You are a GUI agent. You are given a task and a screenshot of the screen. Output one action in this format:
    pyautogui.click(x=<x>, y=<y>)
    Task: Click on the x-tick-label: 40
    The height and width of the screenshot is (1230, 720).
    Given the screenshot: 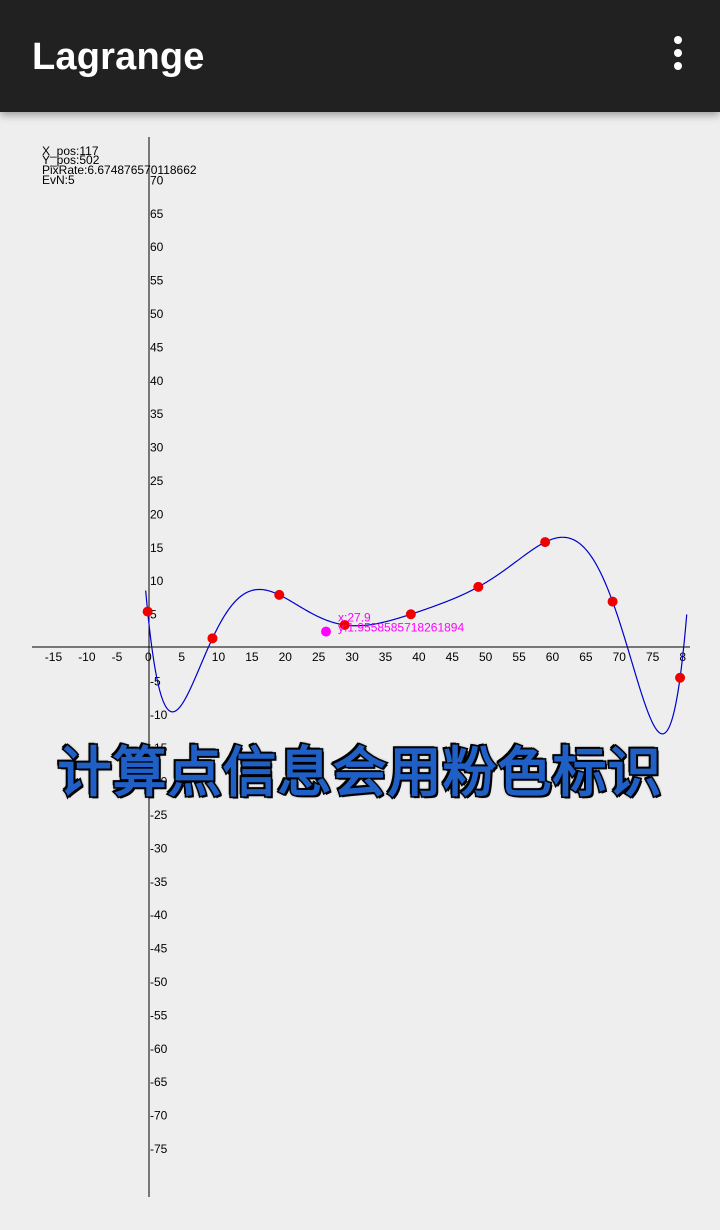 What is the action you would take?
    pyautogui.click(x=419, y=657)
    